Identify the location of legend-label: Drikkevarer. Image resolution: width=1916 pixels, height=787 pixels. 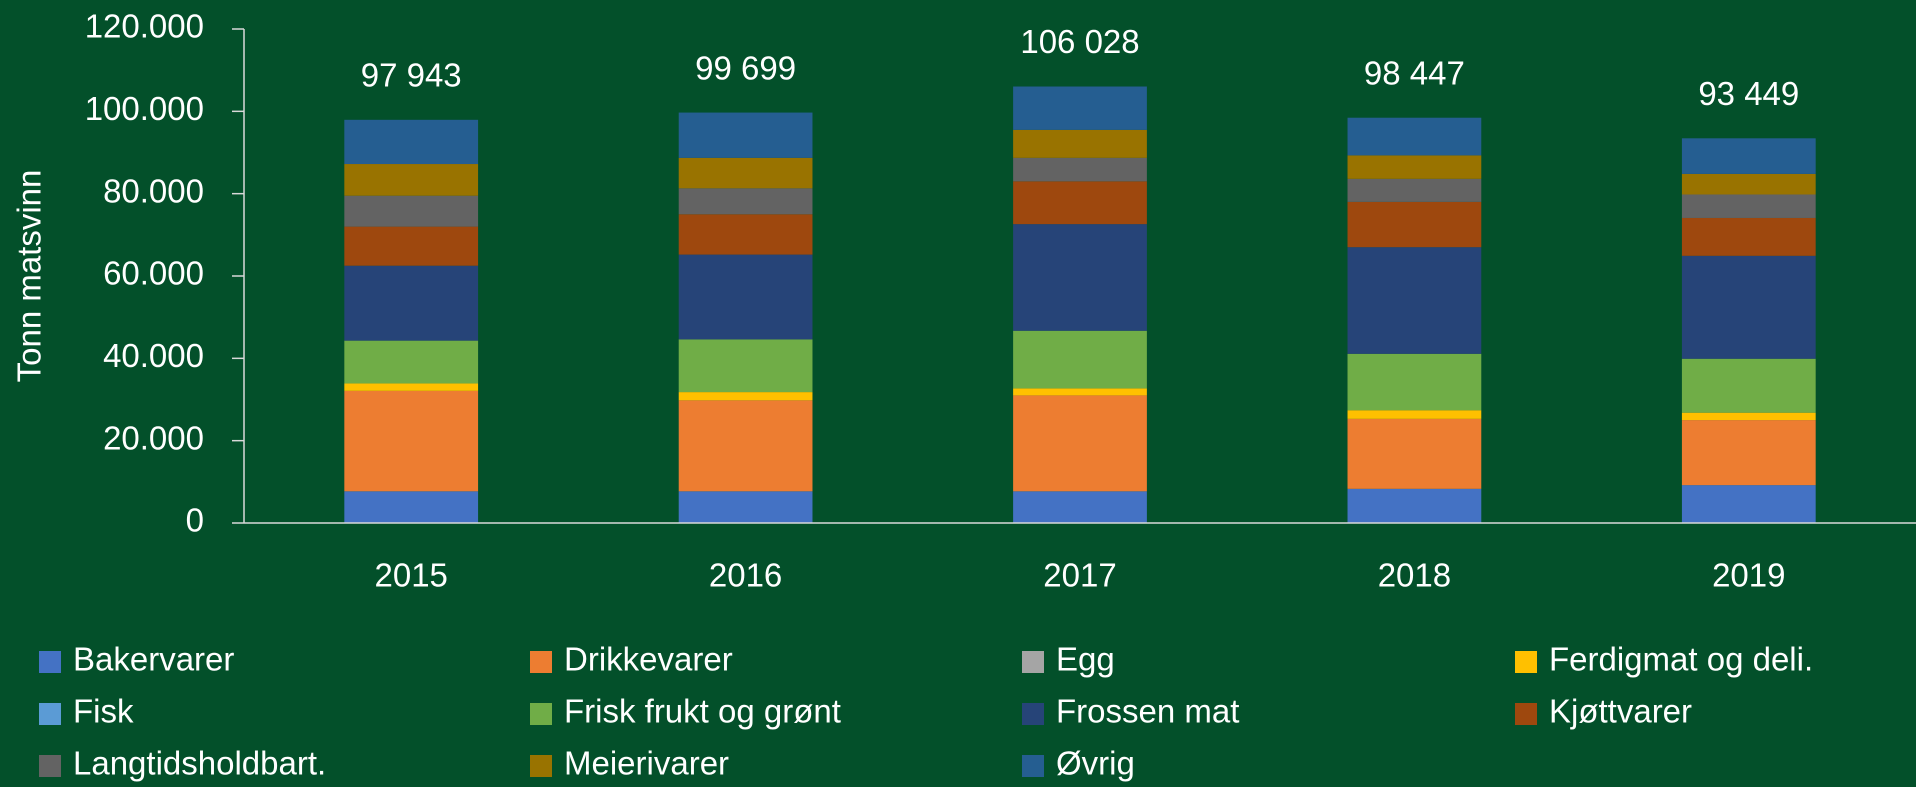
(648, 659).